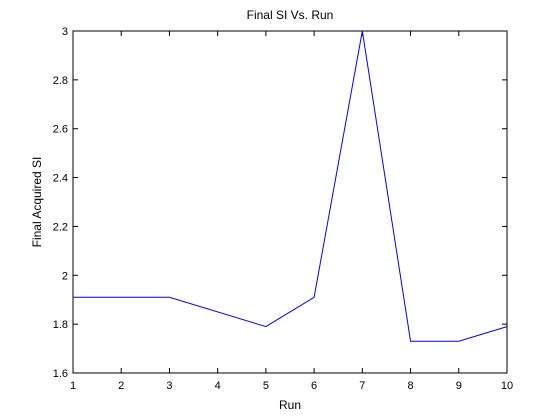 The width and height of the screenshot is (560, 420). What do you see at coordinates (65, 276) in the screenshot?
I see `y-tick-label: 2` at bounding box center [65, 276].